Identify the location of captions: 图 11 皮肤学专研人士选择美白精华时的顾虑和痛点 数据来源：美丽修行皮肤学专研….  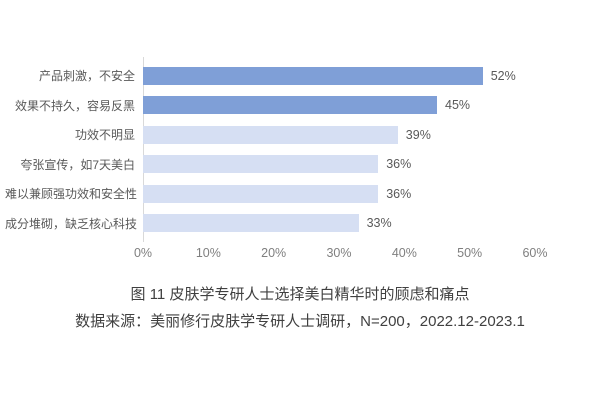
(300, 308).